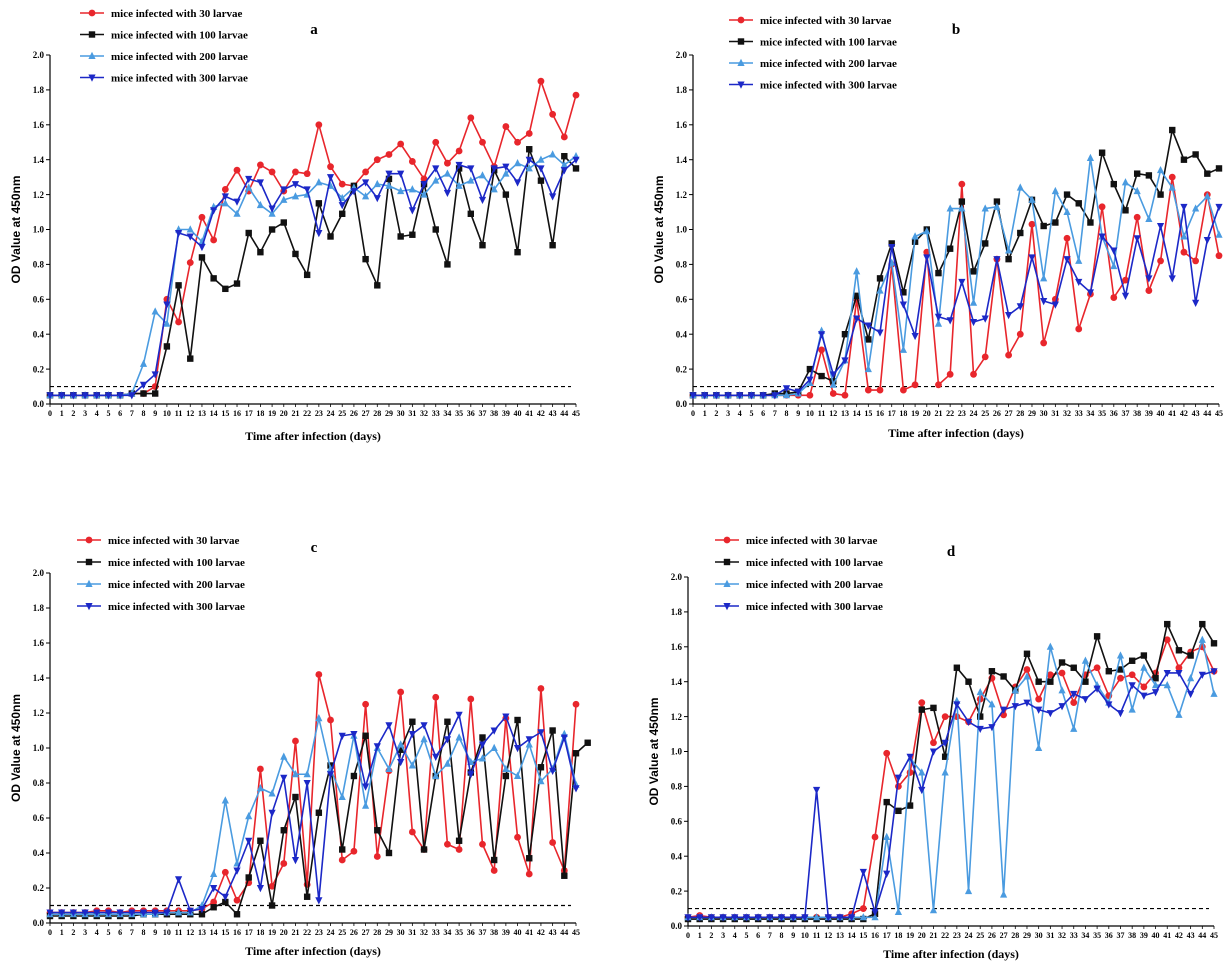  Describe the element at coordinates (39, 55) in the screenshot. I see `y-tick-label: 2.0` at that location.